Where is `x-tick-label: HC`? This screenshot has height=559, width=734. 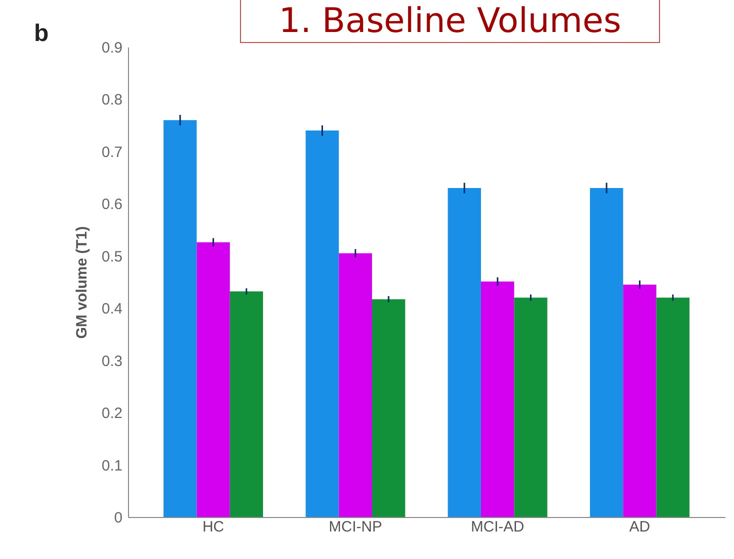
x-tick-label: HC is located at coordinates (213, 527).